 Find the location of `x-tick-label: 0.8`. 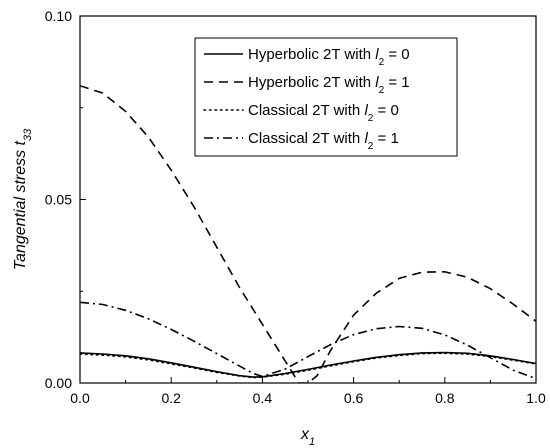

x-tick-label: 0.8 is located at coordinates (445, 398).